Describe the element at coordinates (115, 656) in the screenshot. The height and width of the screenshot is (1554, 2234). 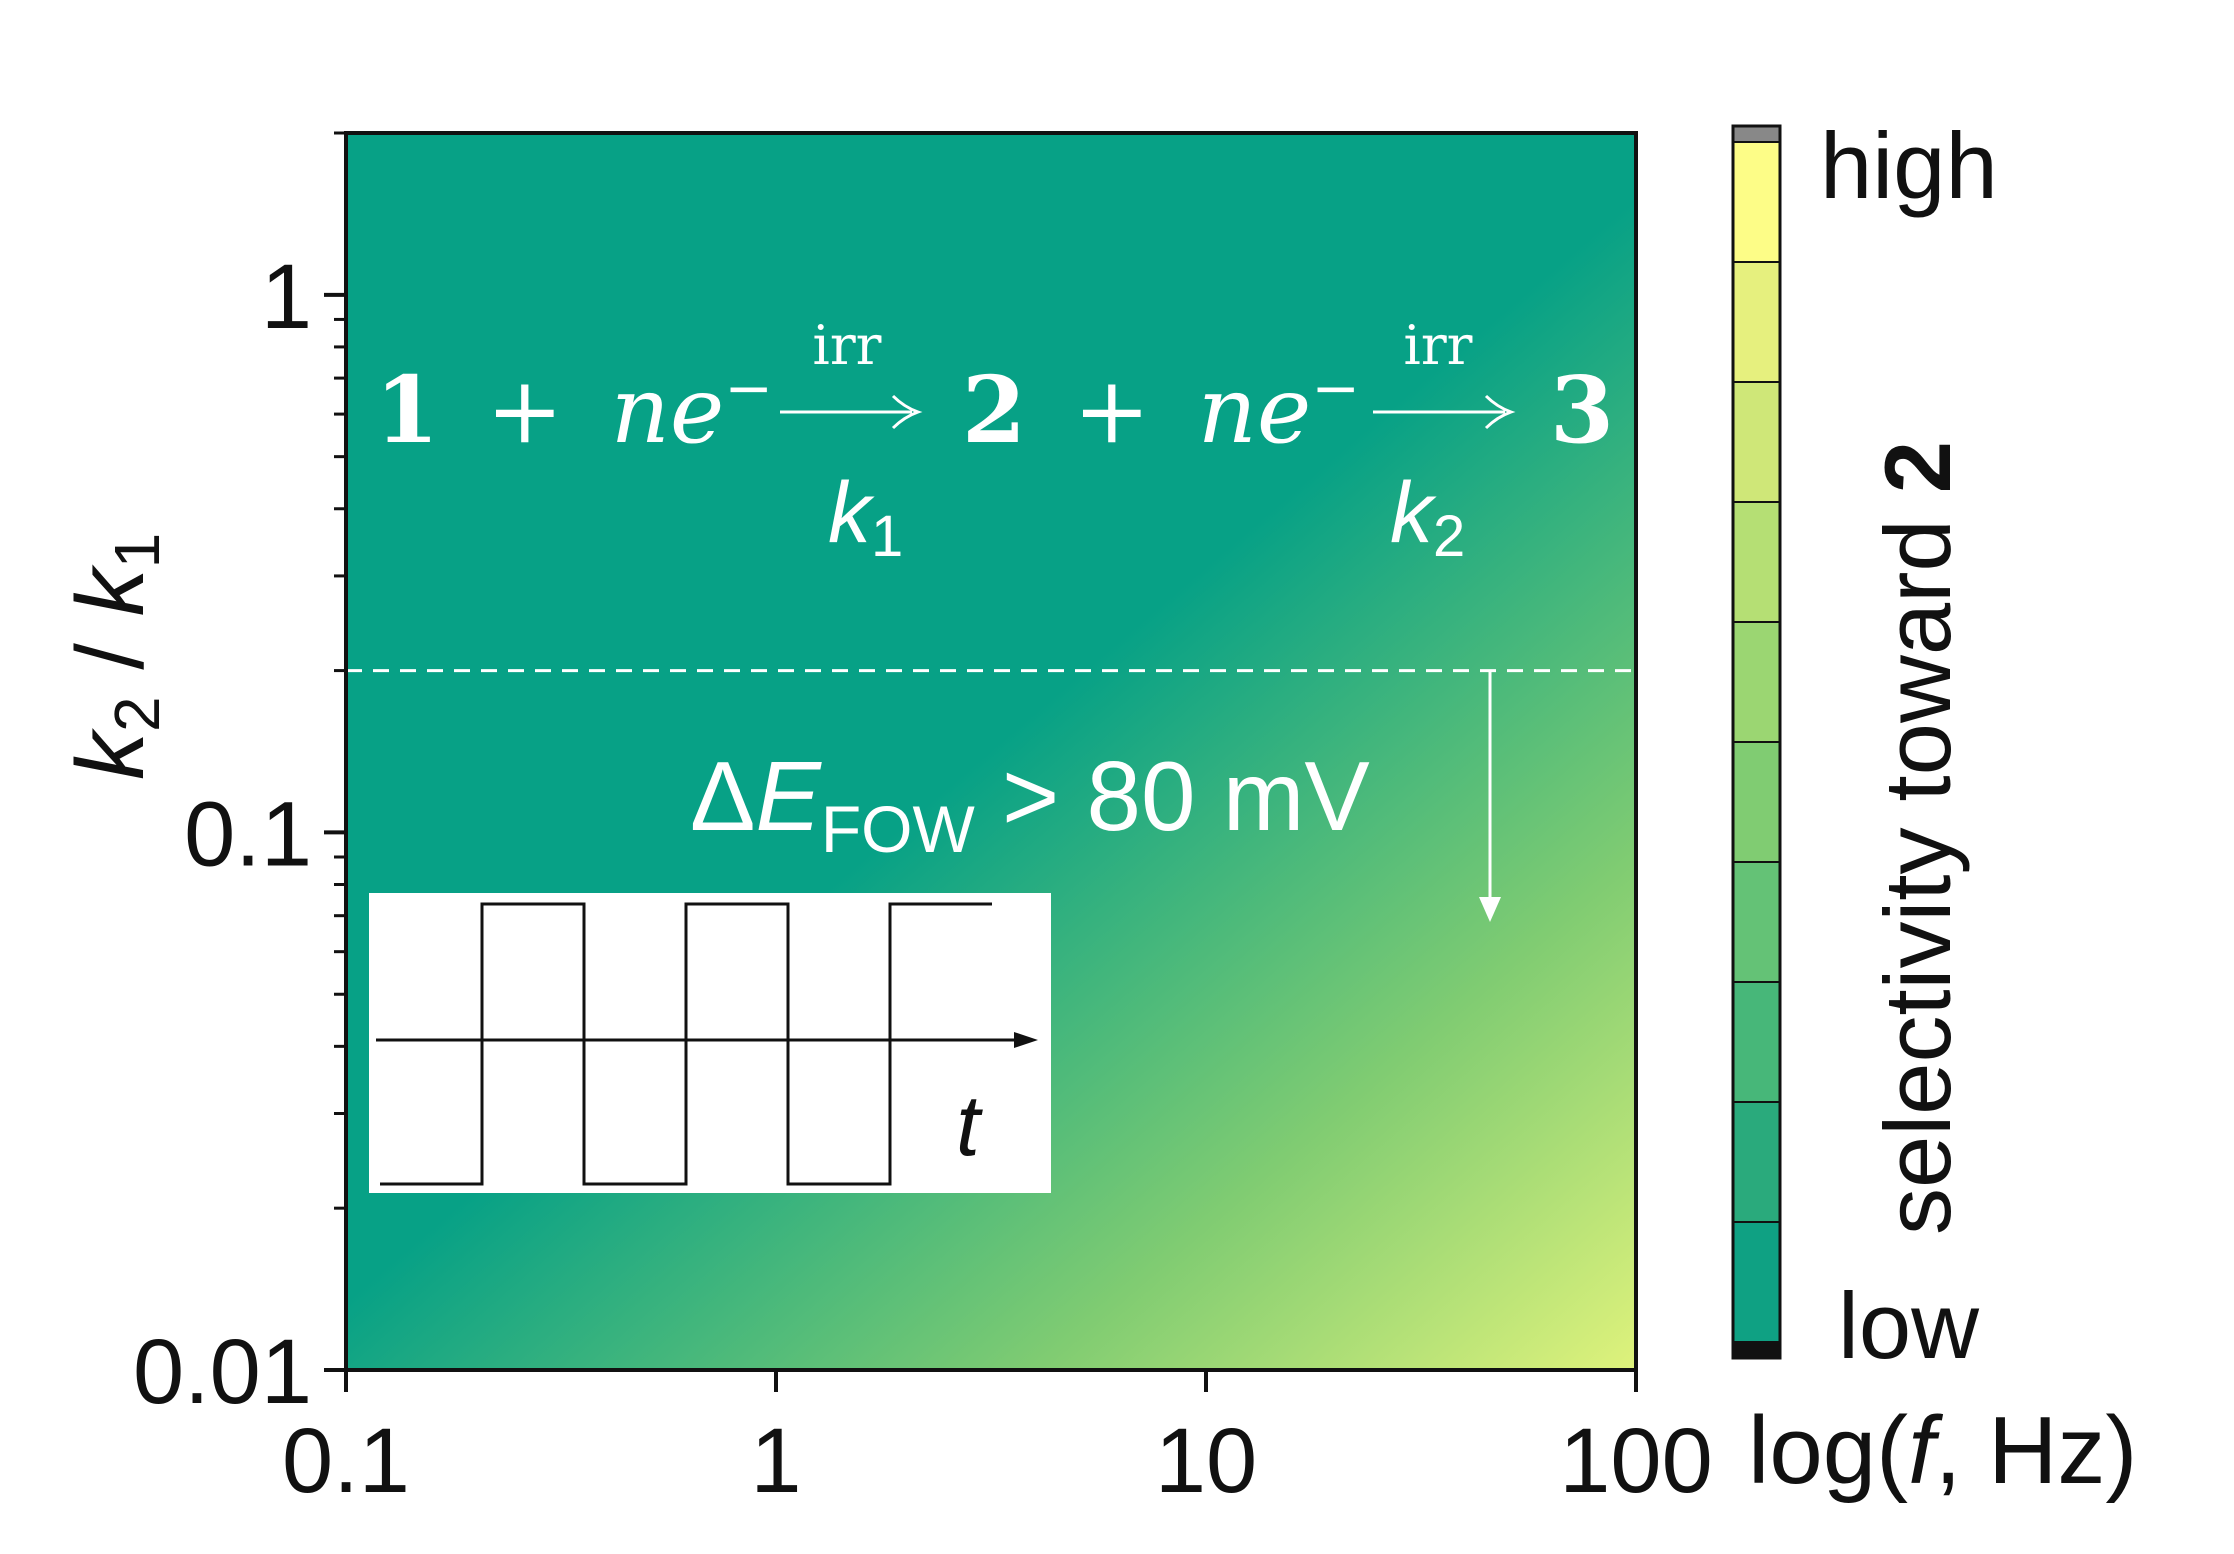
I see `y-axis-title: k2 / k1` at that location.